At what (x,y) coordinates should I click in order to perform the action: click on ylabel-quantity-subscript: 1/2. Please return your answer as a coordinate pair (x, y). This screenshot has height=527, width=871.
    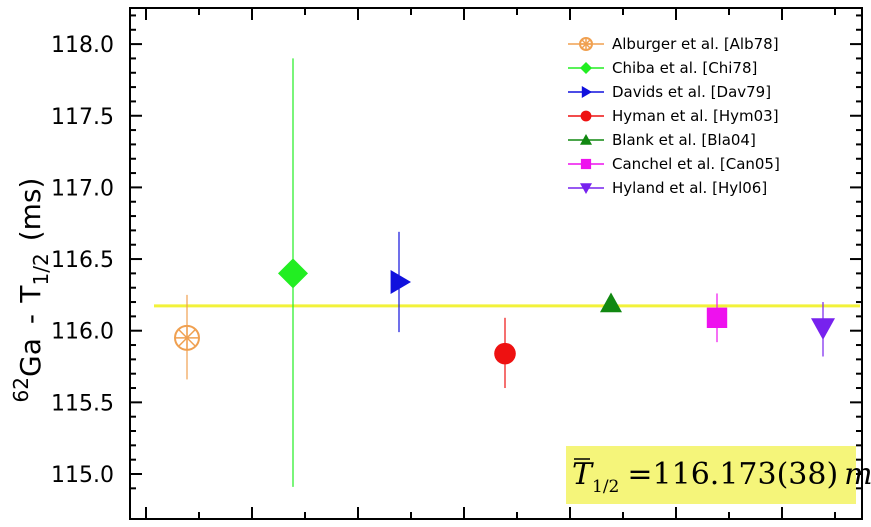
    Looking at the image, I should click on (41, 269).